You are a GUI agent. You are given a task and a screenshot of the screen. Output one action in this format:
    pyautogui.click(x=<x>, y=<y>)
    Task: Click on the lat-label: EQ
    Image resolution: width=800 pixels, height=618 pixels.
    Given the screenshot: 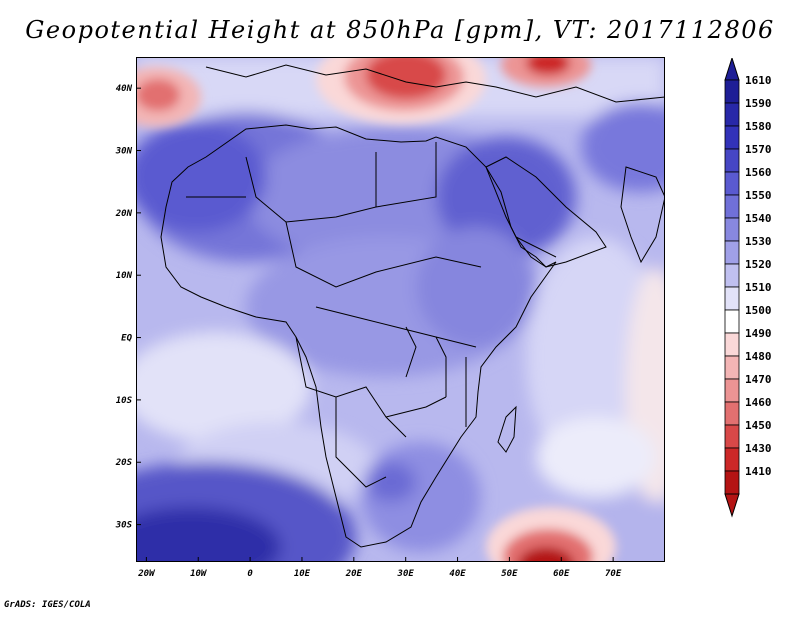 What is the action you would take?
    pyautogui.click(x=126, y=339)
    